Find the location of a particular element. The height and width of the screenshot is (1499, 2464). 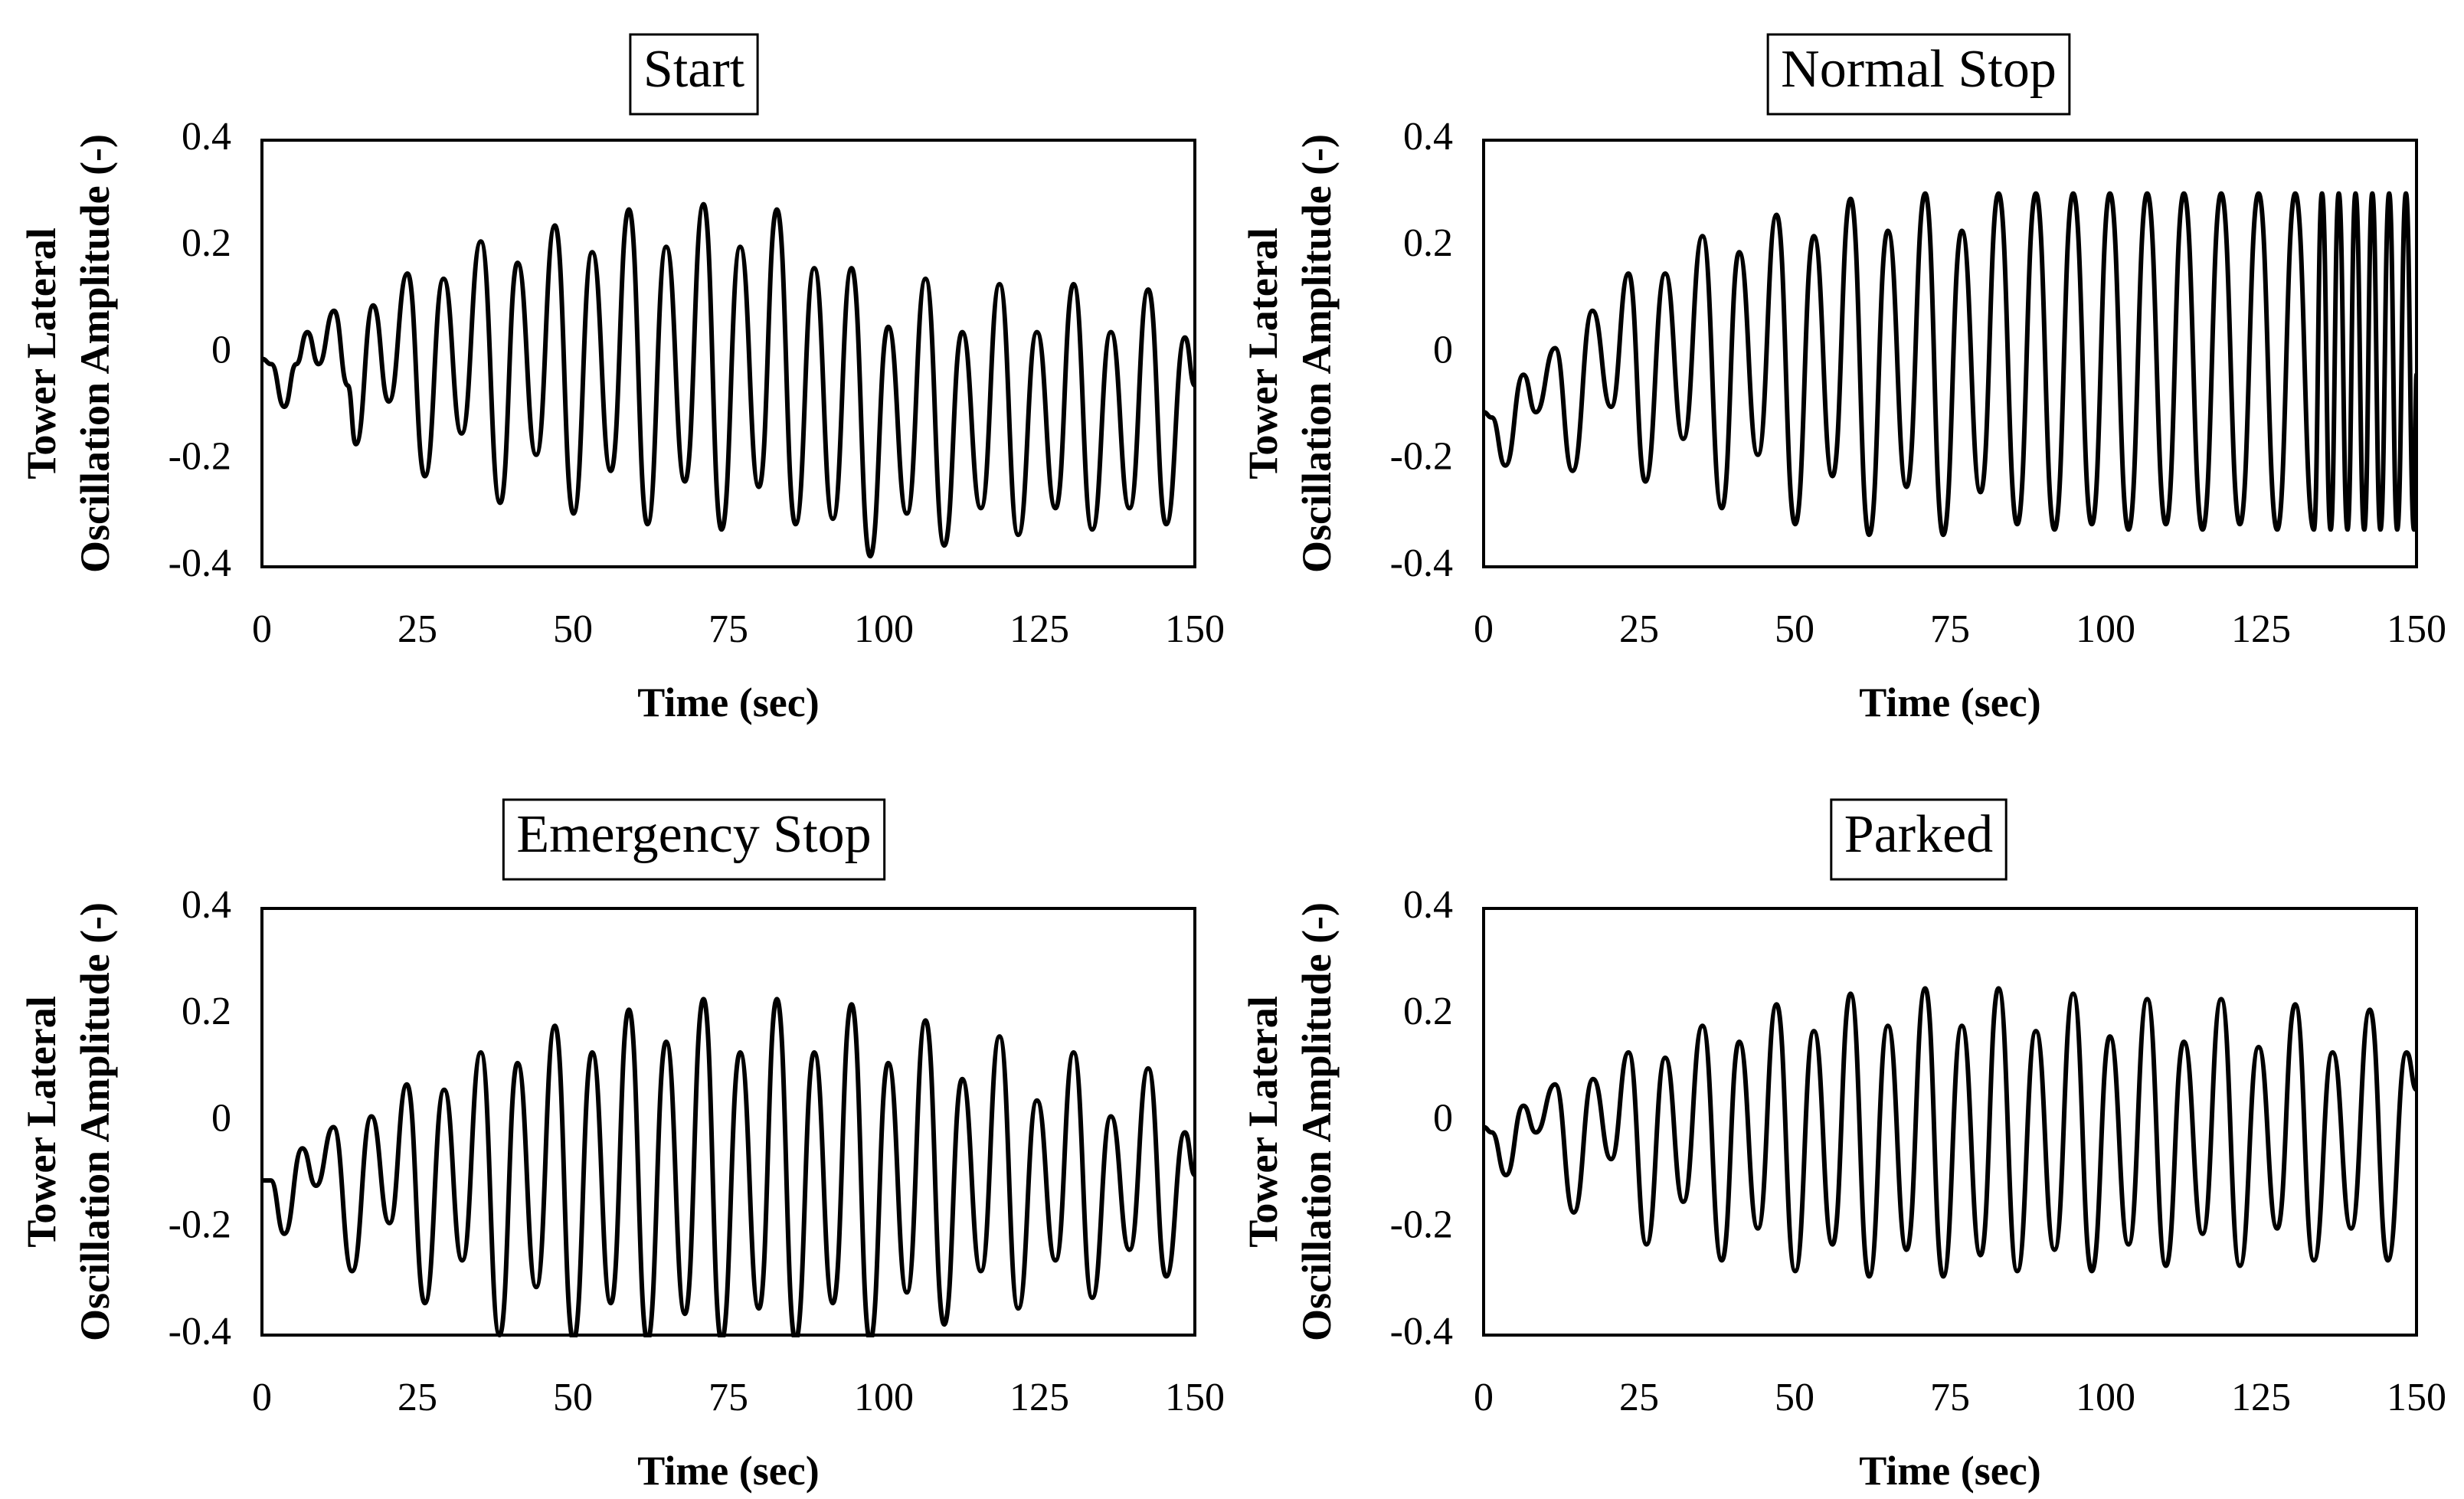

chart-title: Start is located at coordinates (694, 69).